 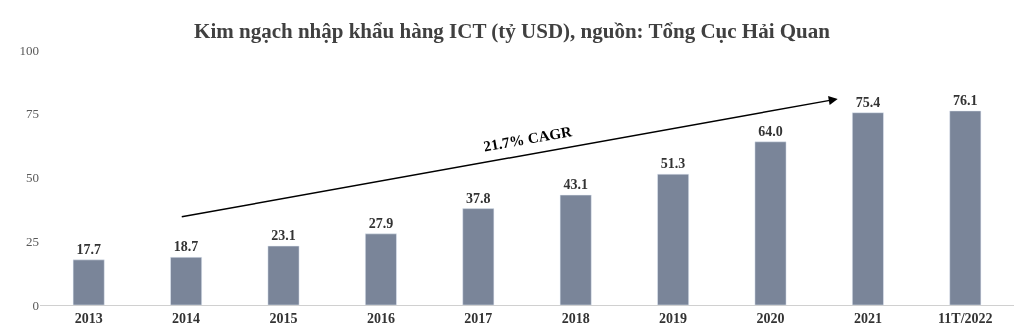 I want to click on x-tick-label: 11T/2022, so click(x=965, y=318).